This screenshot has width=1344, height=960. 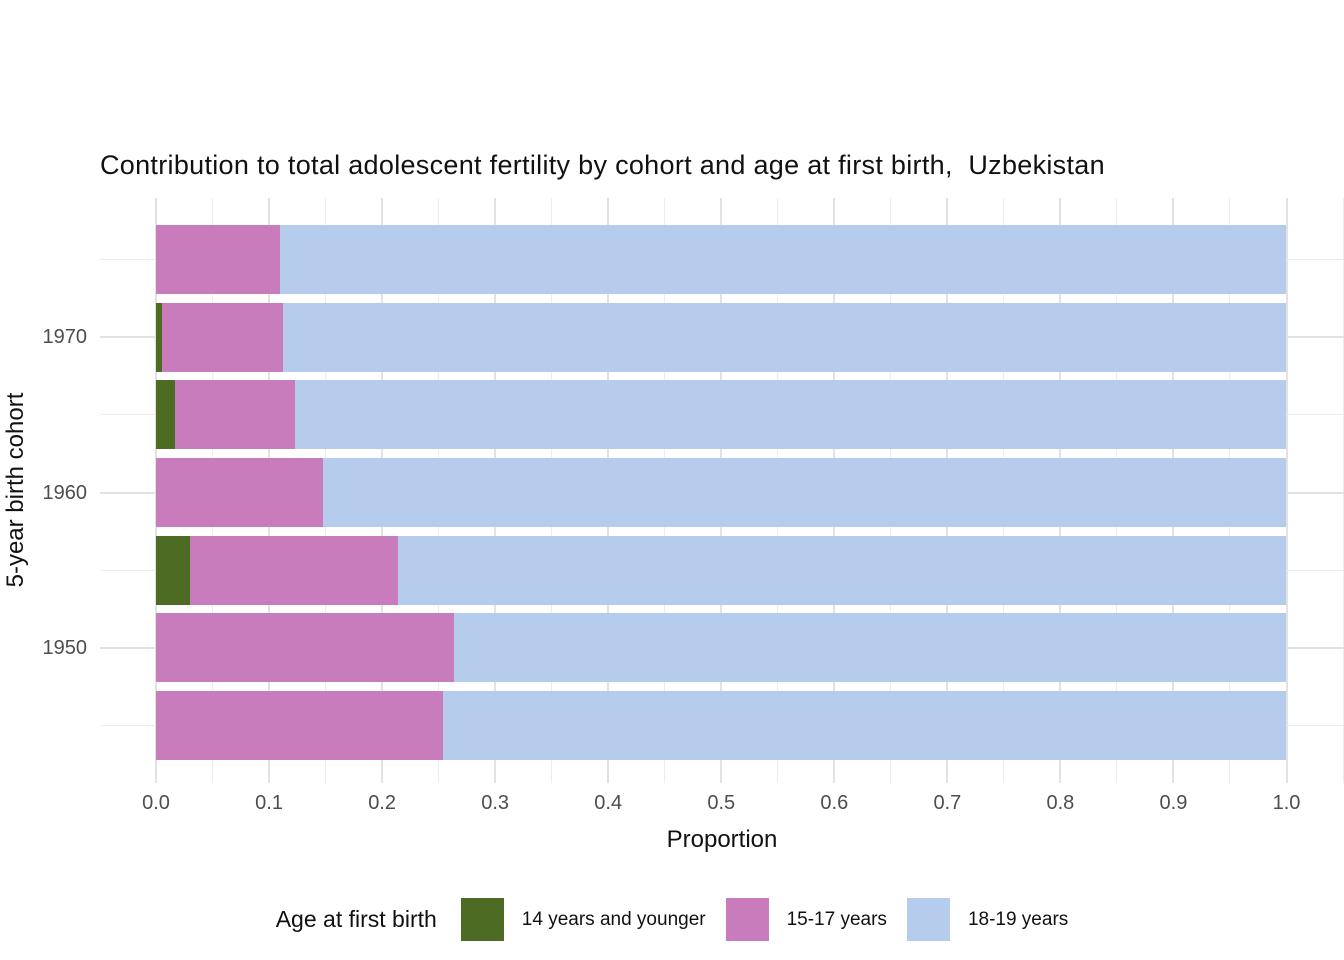 I want to click on legend-title: Age at first birth, so click(x=356, y=919).